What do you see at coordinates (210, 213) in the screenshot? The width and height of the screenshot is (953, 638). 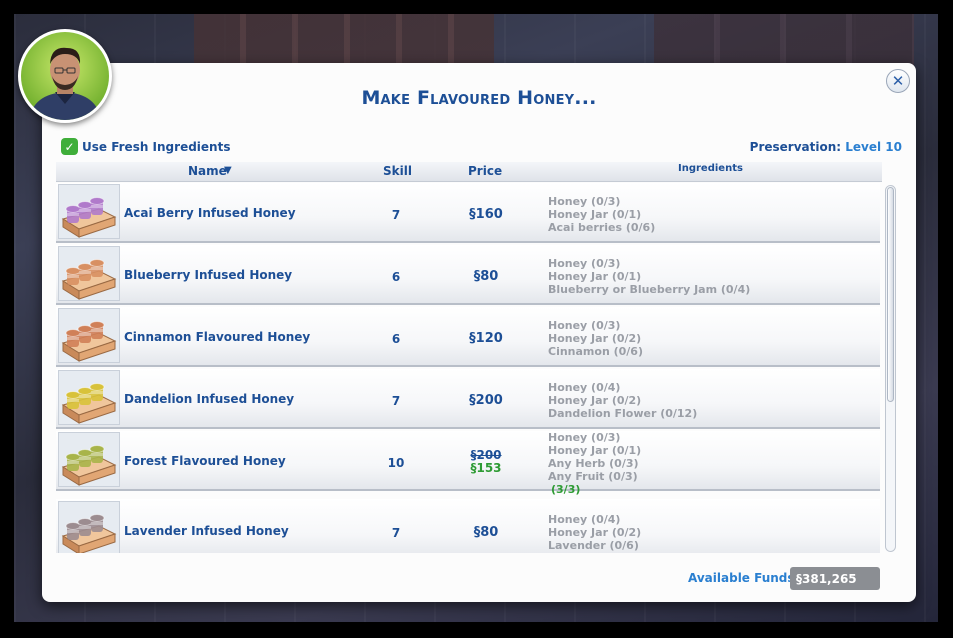 I see `recipe-name: Acai Berry Infused Honey` at bounding box center [210, 213].